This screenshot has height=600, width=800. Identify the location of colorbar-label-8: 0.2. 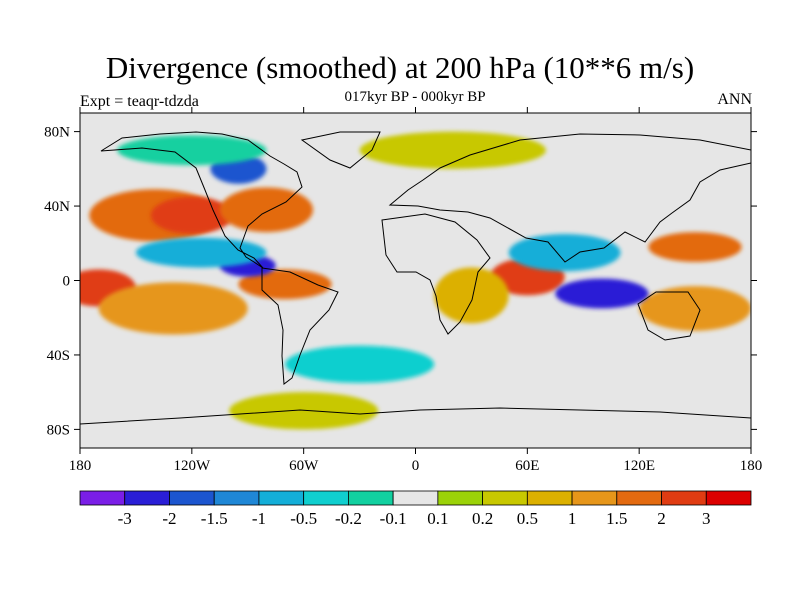
(482, 518).